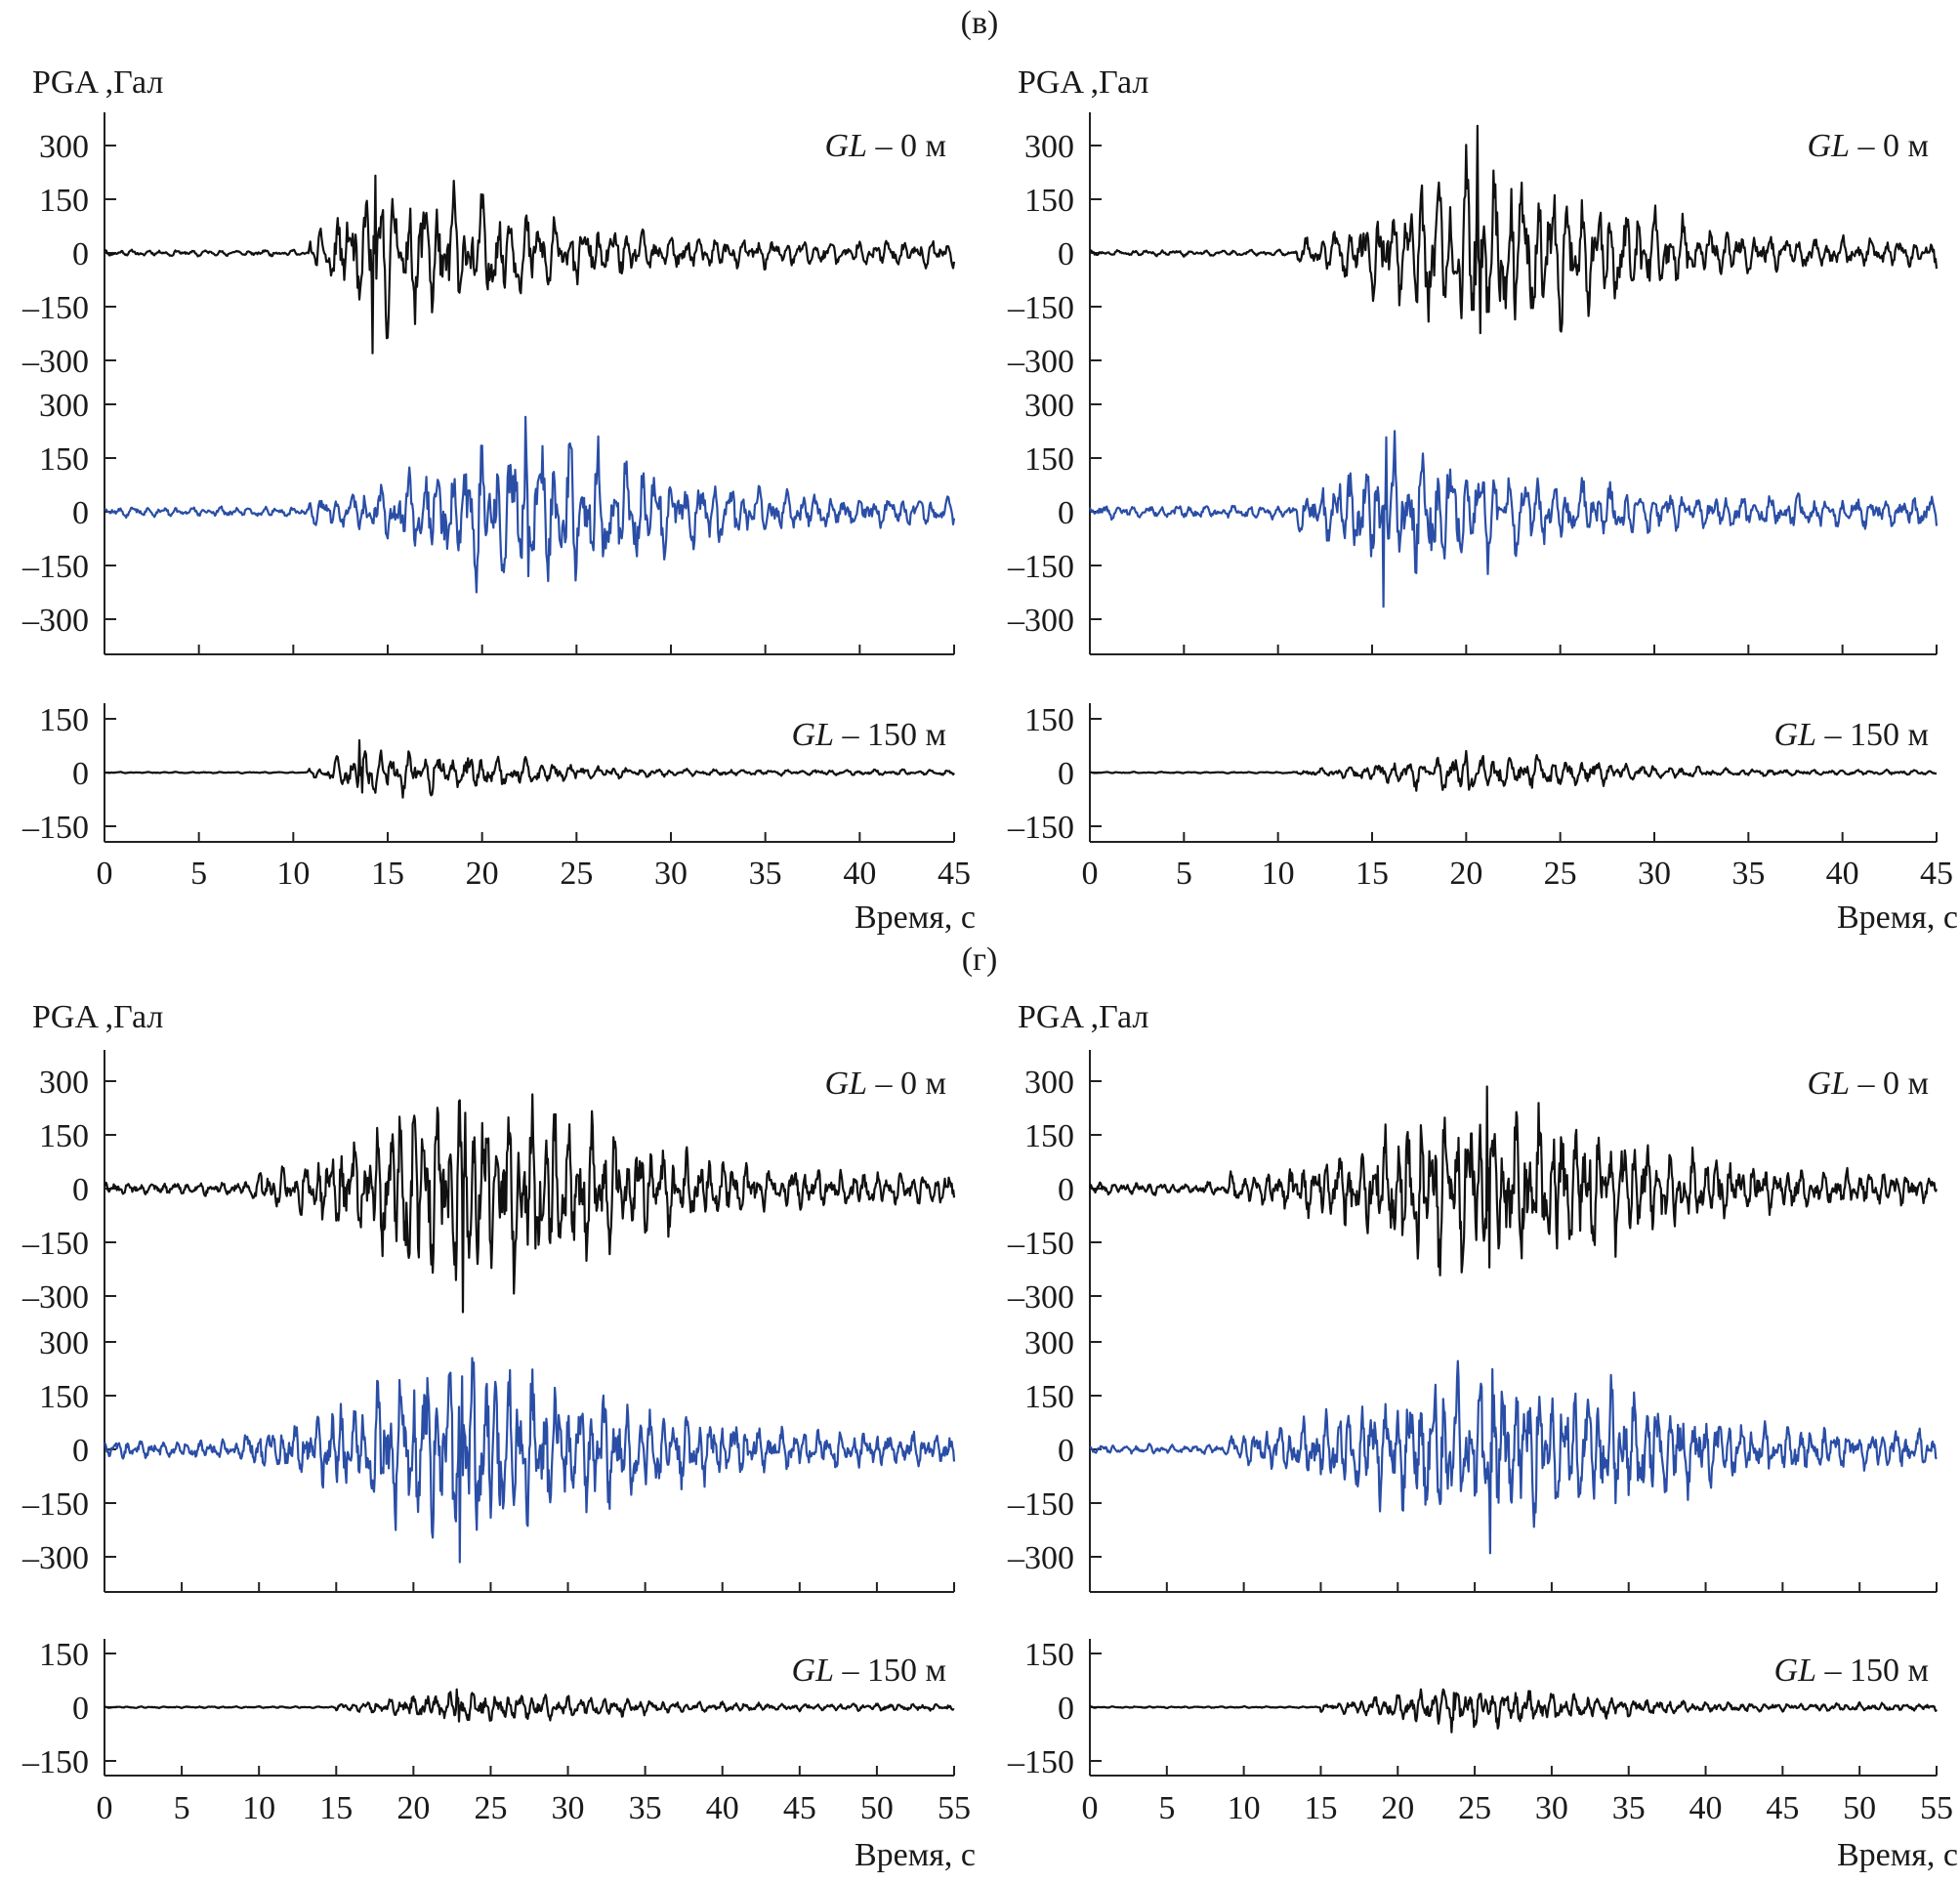  What do you see at coordinates (55, 828) in the screenshot?
I see `lower-y-tick-label: –150` at bounding box center [55, 828].